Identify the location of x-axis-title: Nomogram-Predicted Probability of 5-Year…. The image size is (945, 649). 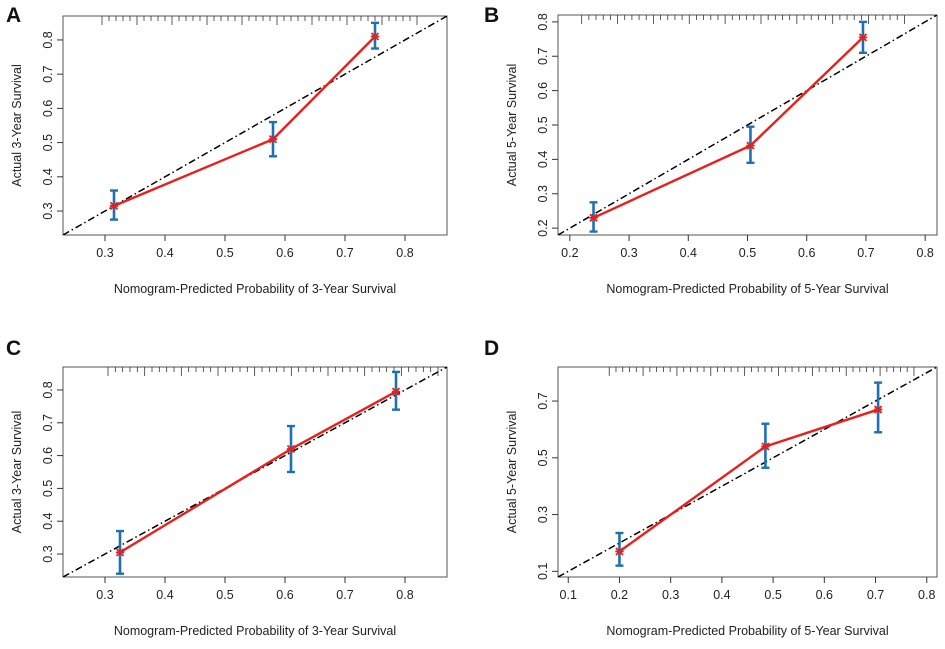
(747, 631).